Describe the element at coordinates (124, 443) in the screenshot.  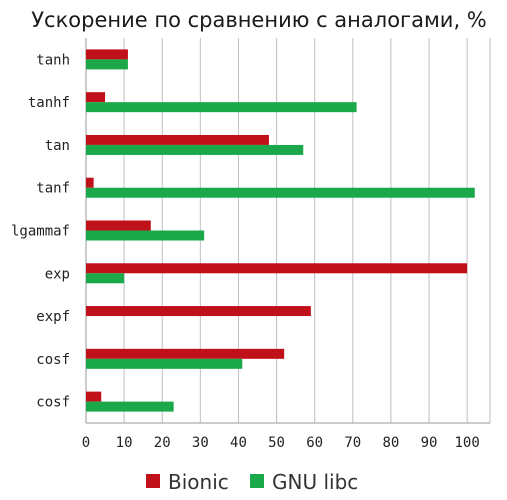
I see `x-tick-label: 10` at that location.